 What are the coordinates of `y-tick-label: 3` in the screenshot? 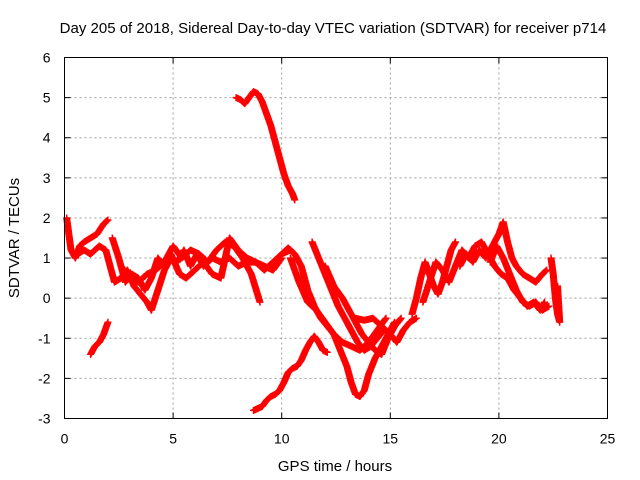 It's located at (47, 178).